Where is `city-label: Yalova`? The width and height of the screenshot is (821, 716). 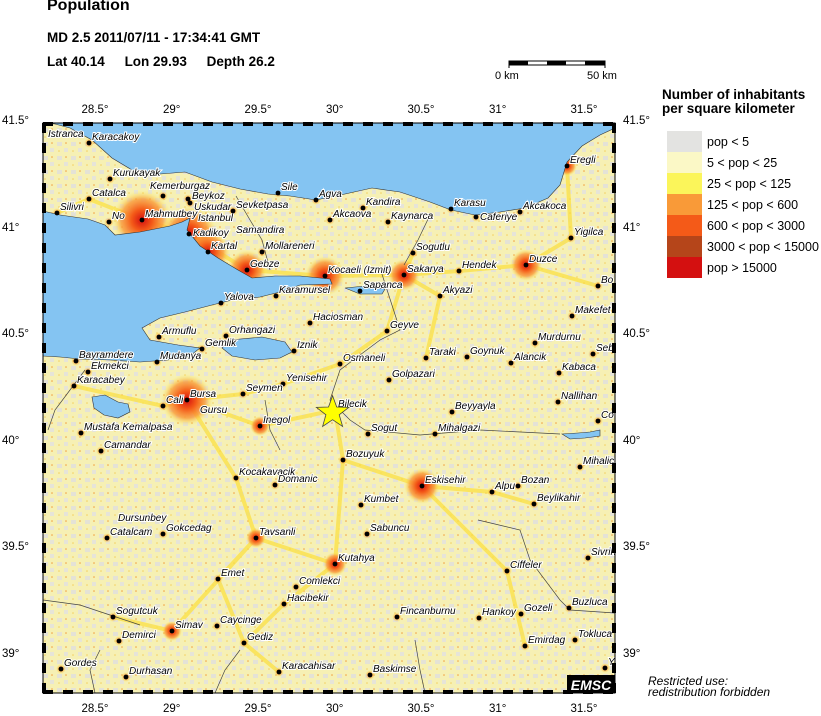 city-label: Yalova is located at coordinates (239, 297).